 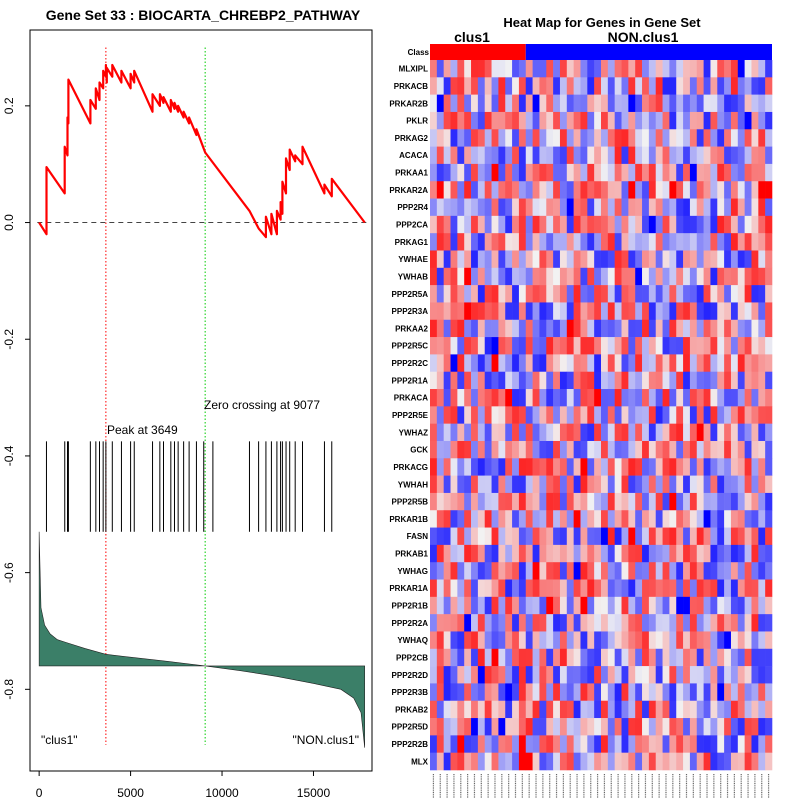 I want to click on gene-label: PRKAB1, so click(x=411, y=554).